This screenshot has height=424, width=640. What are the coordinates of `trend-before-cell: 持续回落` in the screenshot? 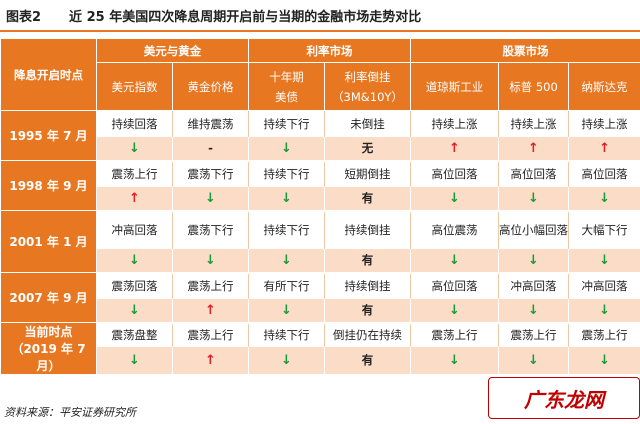 It's located at (134, 123).